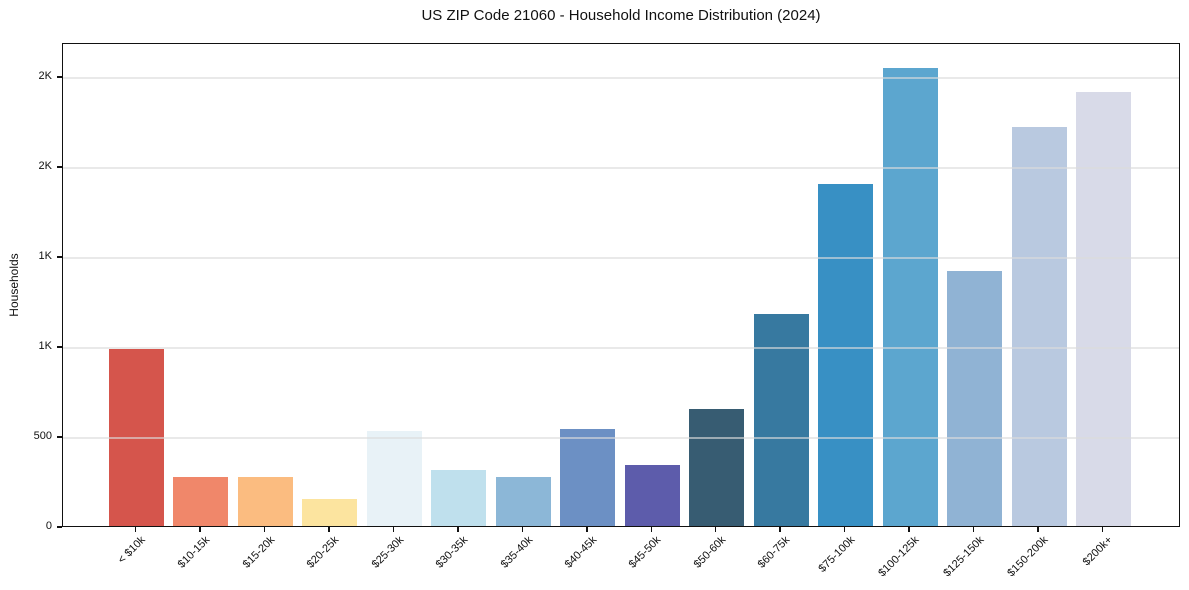 The height and width of the screenshot is (590, 1189). Describe the element at coordinates (48, 526) in the screenshot. I see `y-tick-label: 0` at that location.